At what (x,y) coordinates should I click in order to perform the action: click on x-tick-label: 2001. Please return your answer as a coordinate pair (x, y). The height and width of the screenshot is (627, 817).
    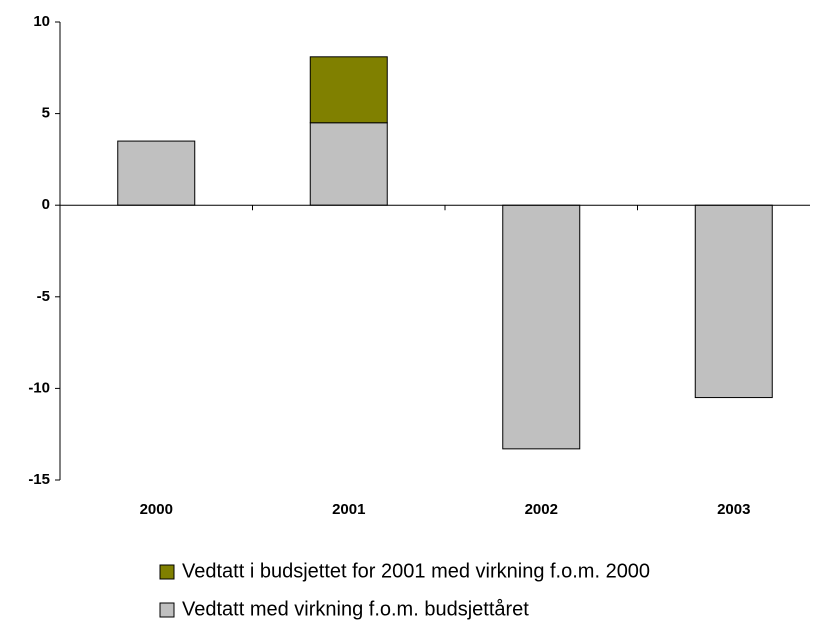
    Looking at the image, I should click on (348, 509).